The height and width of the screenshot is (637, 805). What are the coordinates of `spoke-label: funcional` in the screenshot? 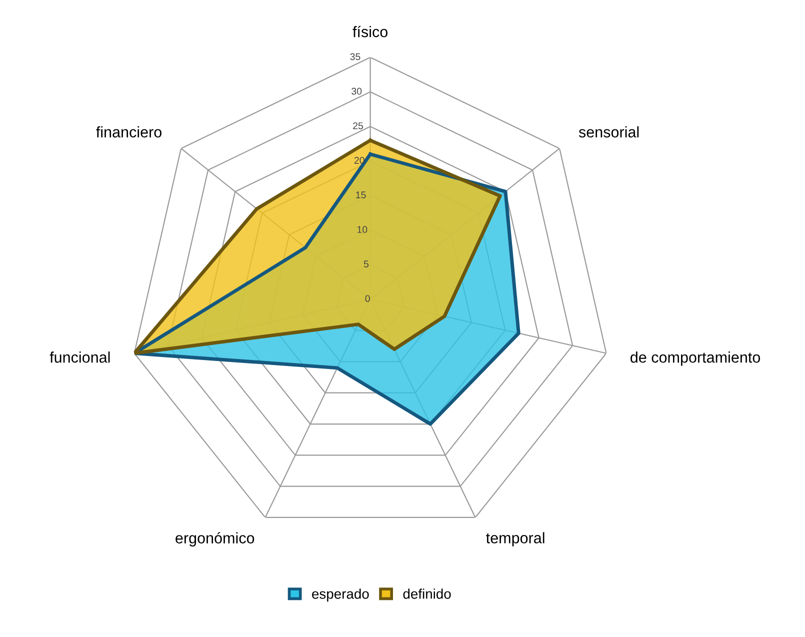 It's located at (80, 357).